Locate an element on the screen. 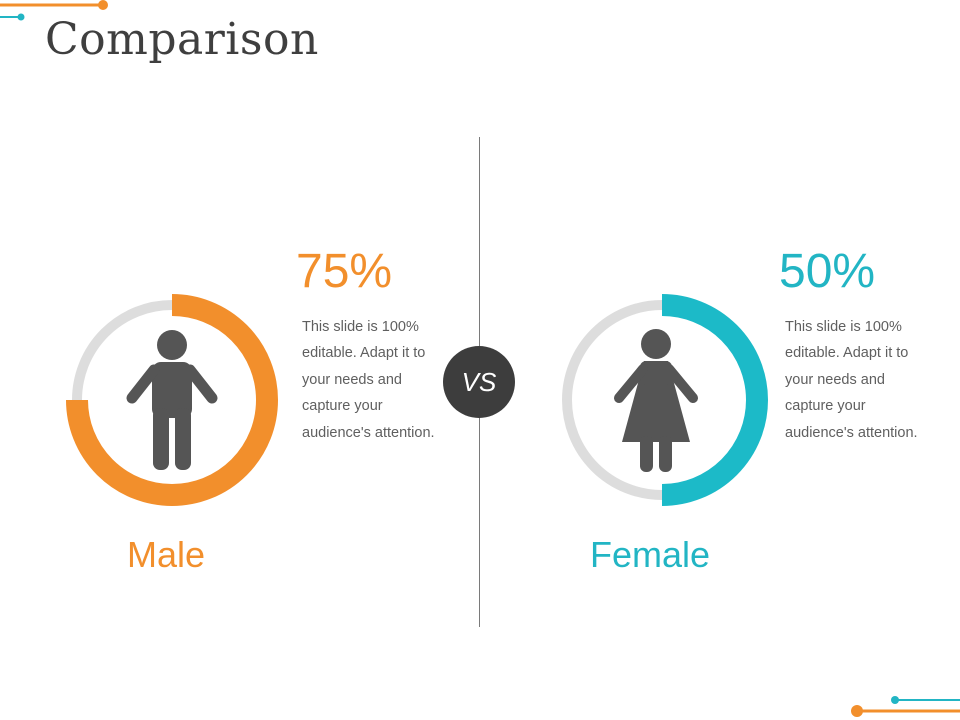 The width and height of the screenshot is (960, 720). female-description-line: audience's attention. is located at coordinates (851, 432).